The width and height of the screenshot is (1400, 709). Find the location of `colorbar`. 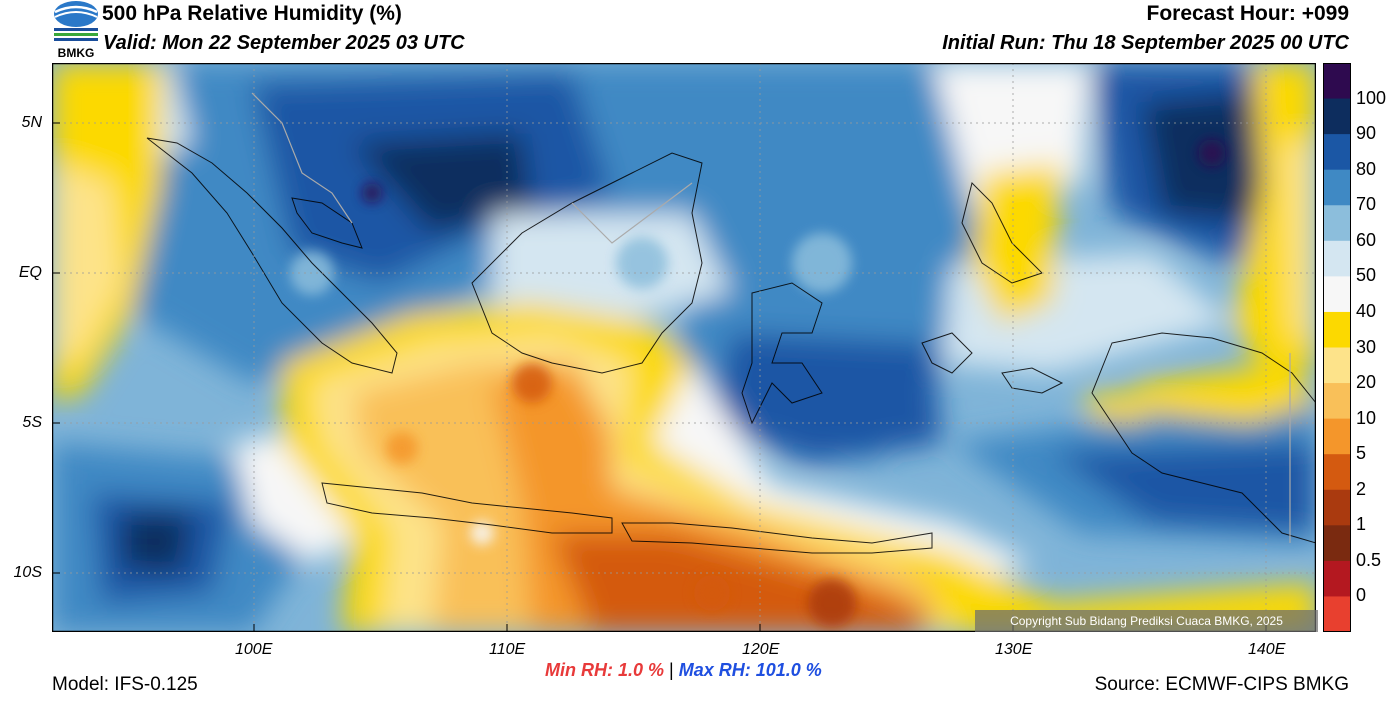

colorbar is located at coordinates (1337, 347).